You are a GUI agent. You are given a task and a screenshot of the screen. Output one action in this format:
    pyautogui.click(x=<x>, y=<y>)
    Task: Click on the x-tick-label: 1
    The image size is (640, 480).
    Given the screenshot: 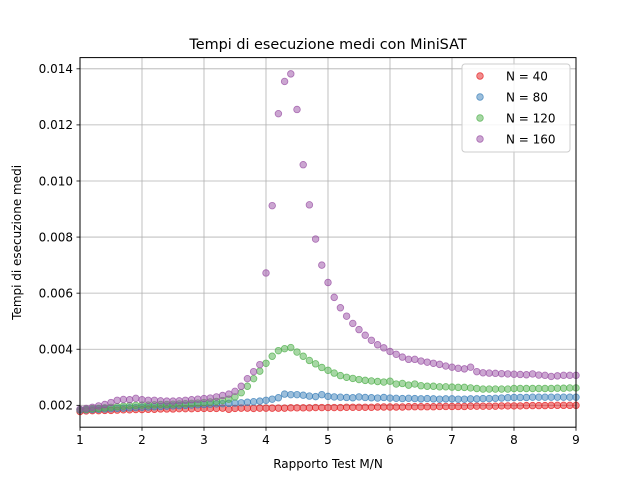 What is the action you would take?
    pyautogui.click(x=80, y=440)
    